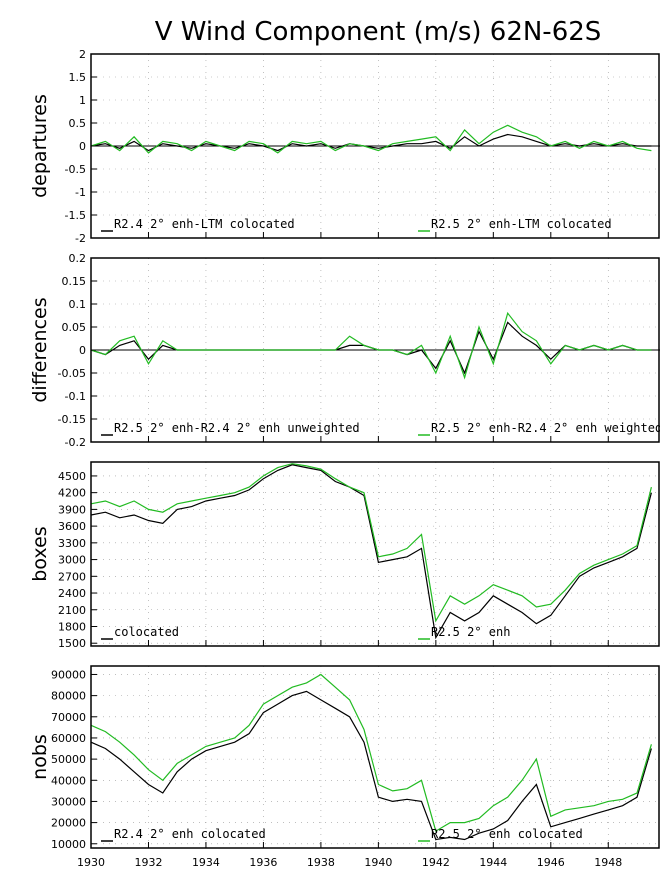 This screenshot has width=660, height=880. I want to click on y-tick-label: 3000, so click(72, 560).